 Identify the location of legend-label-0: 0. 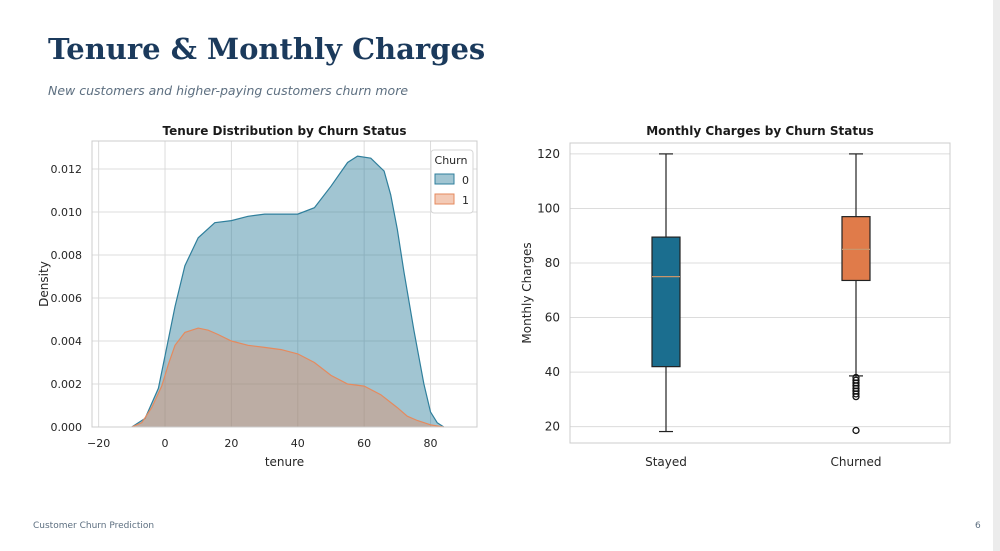
(465, 180).